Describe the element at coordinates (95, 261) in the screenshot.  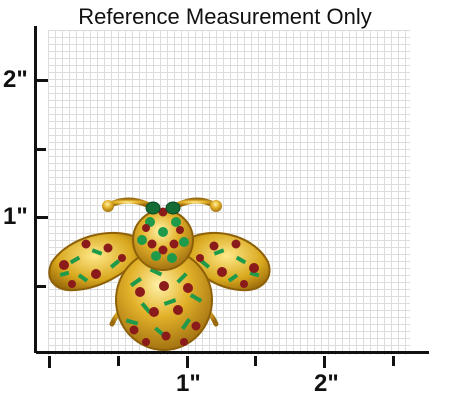
I see `left-wing` at that location.